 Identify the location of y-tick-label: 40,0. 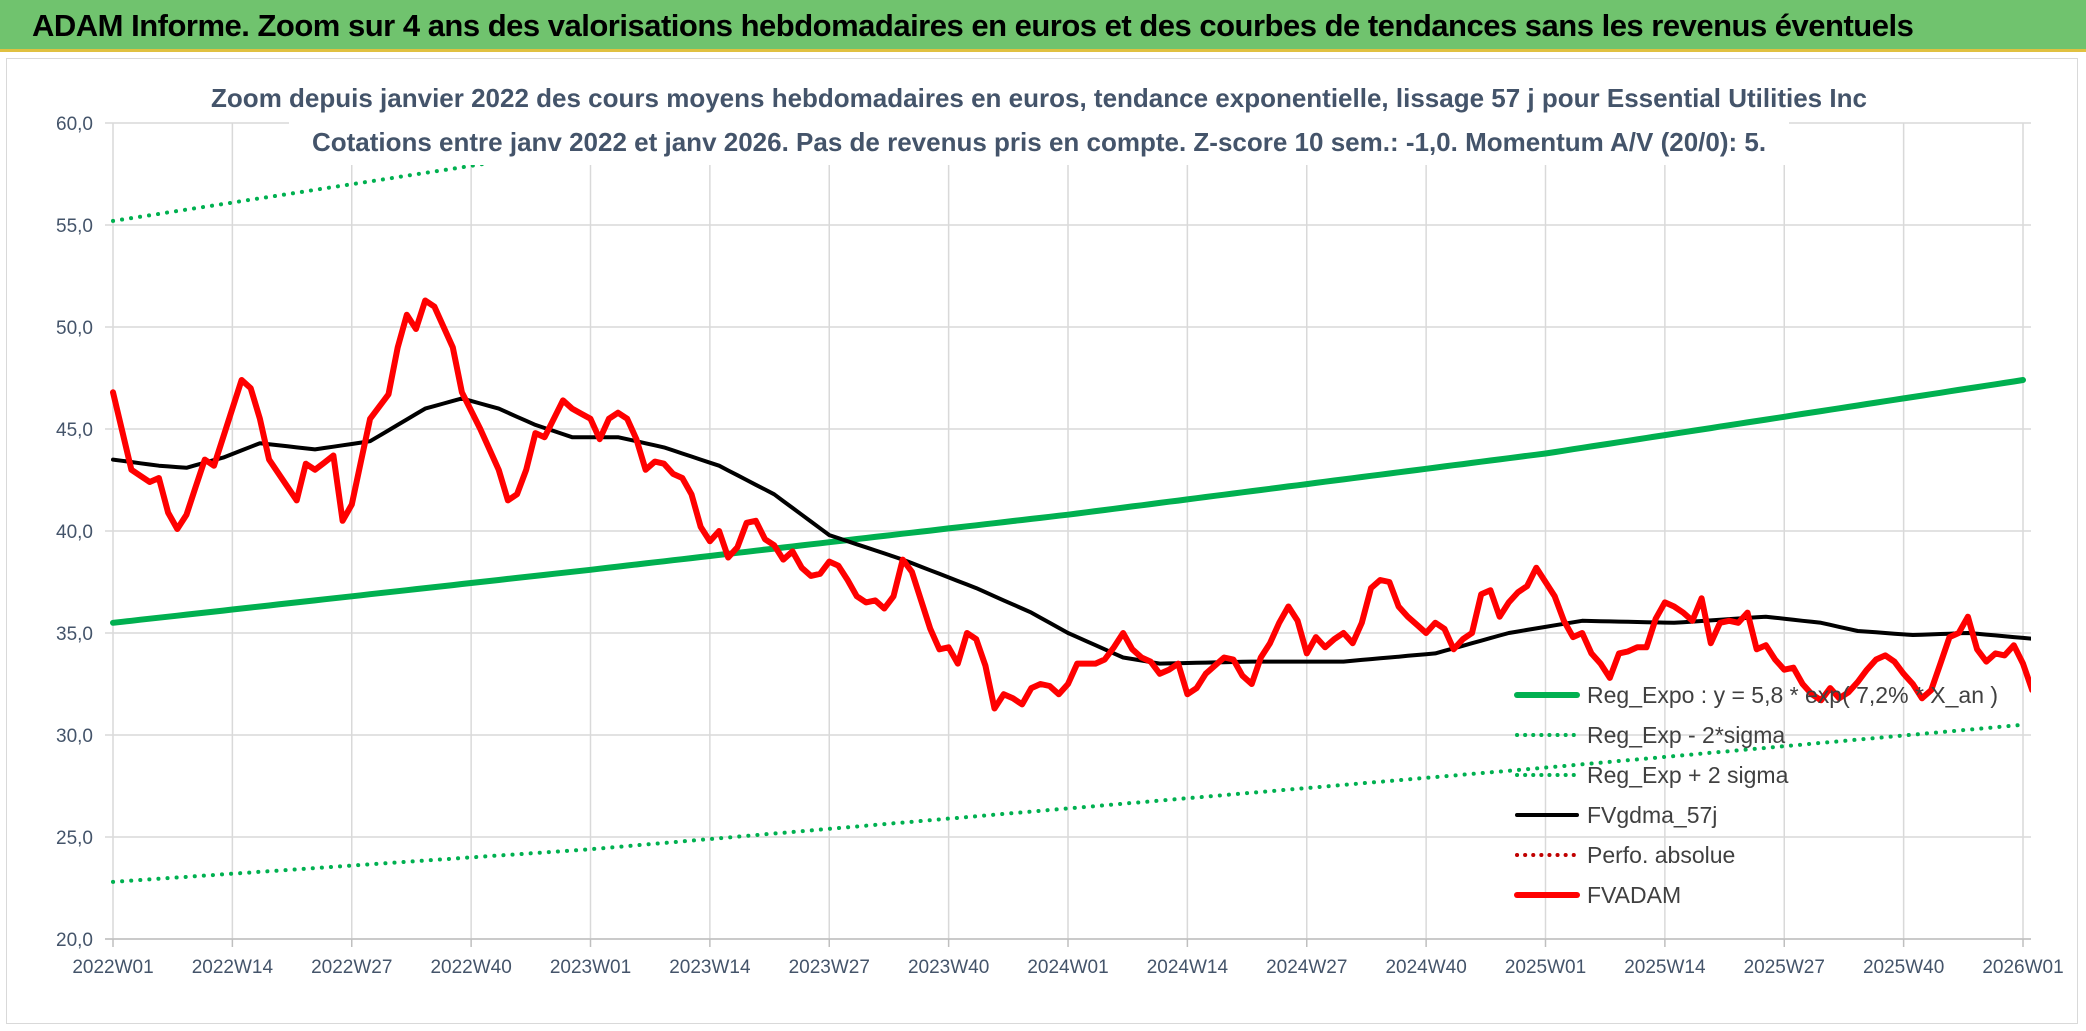
(74, 532).